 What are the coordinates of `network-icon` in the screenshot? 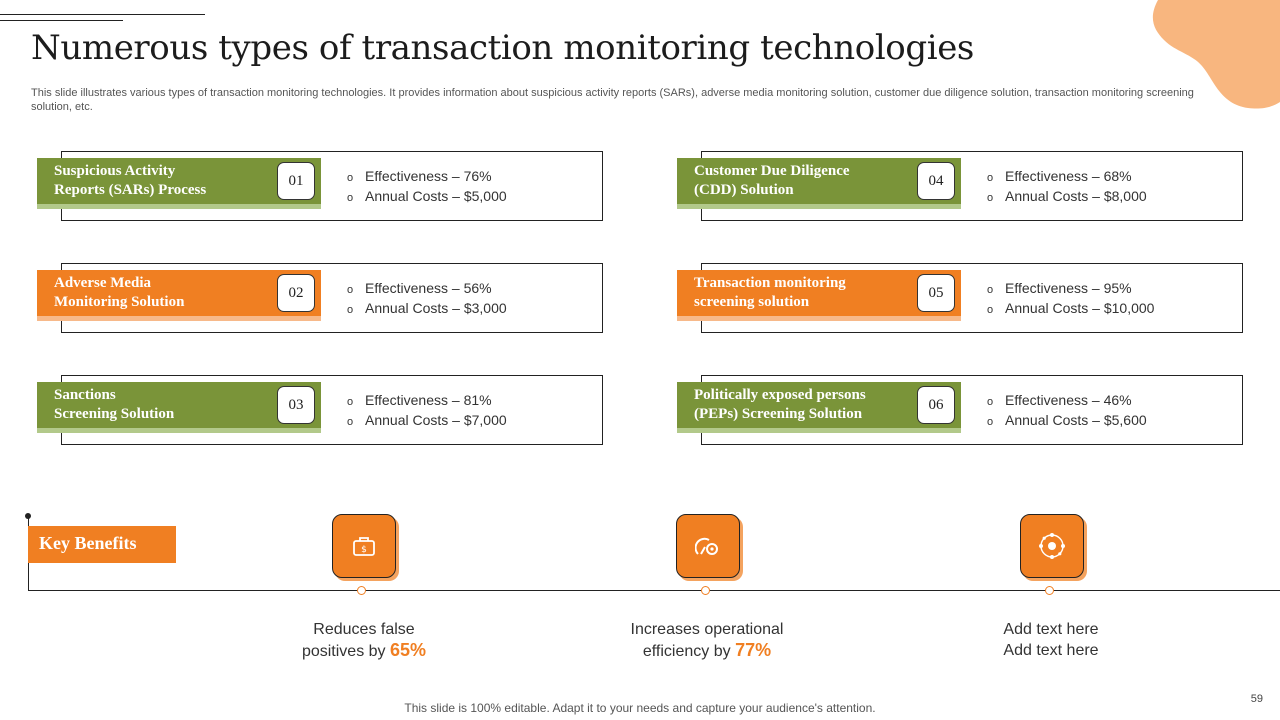 It's located at (1052, 546).